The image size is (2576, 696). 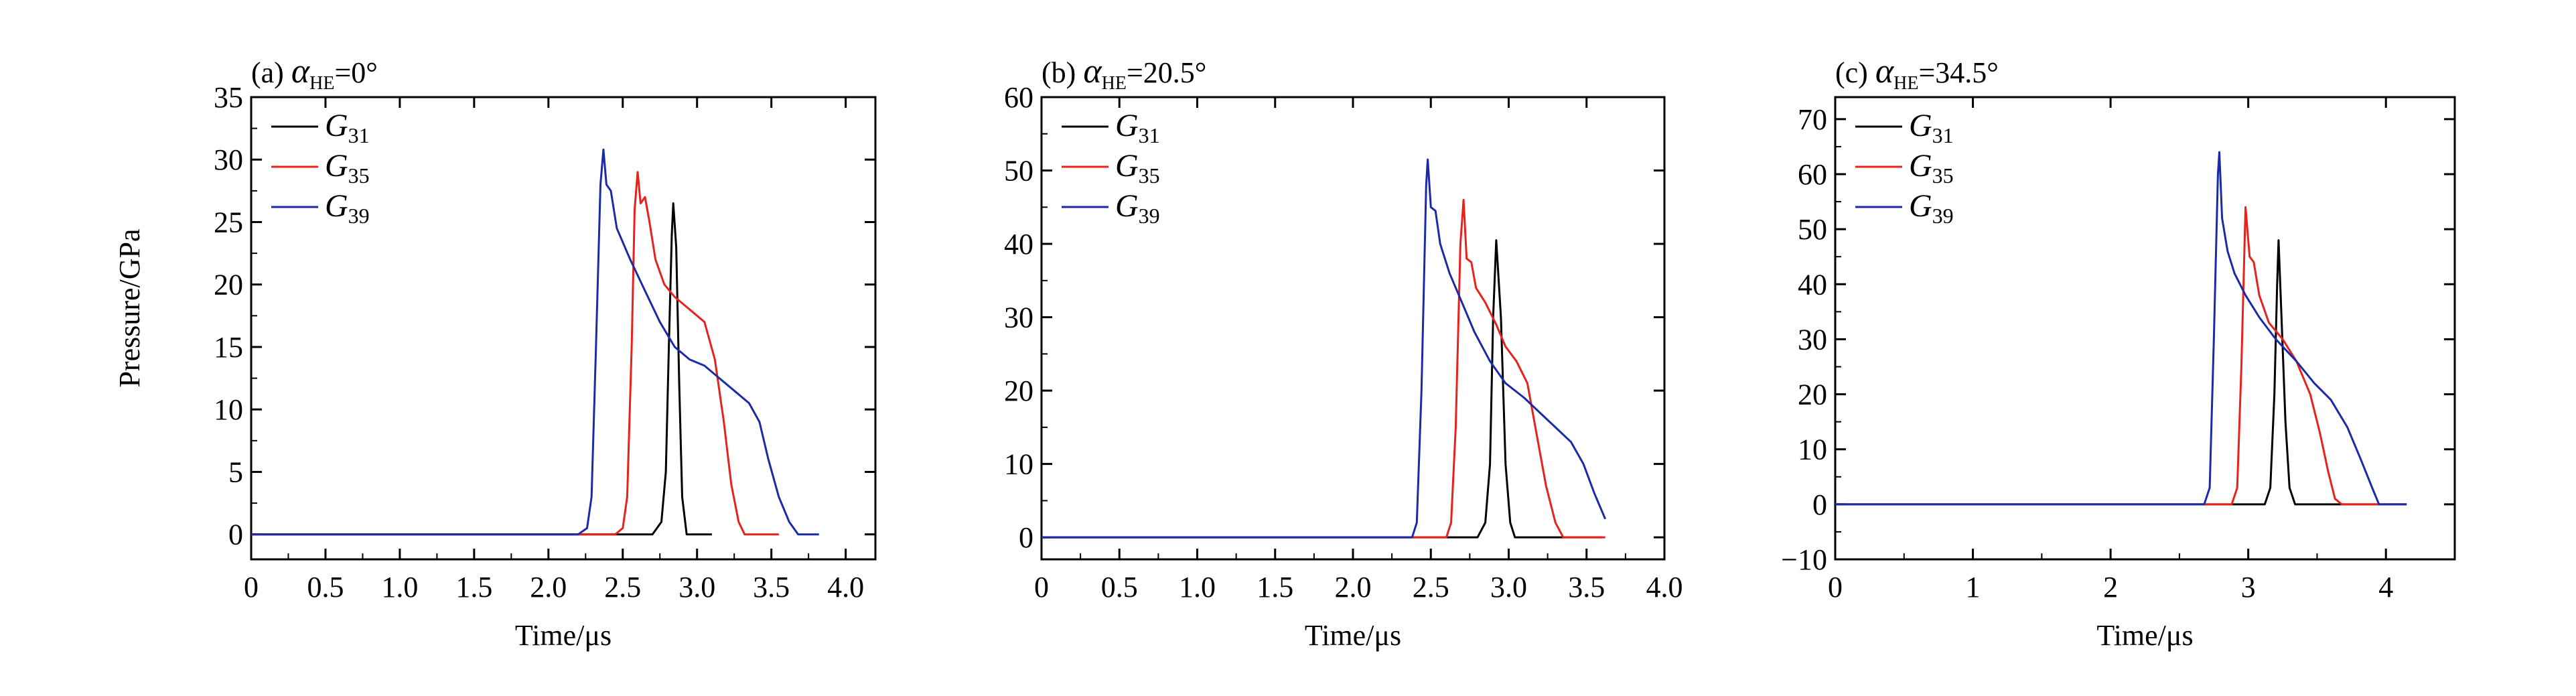 I want to click on panel-title-label: (c), so click(x=1855, y=72).